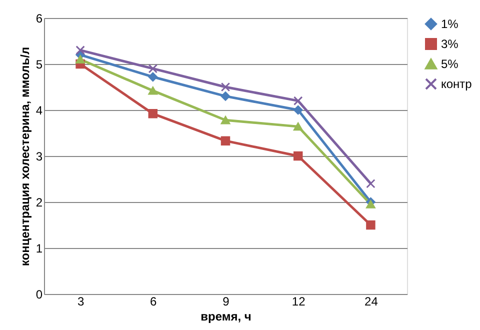 The height and width of the screenshot is (330, 480). I want to click on y-tick-label: 1, so click(39, 249).